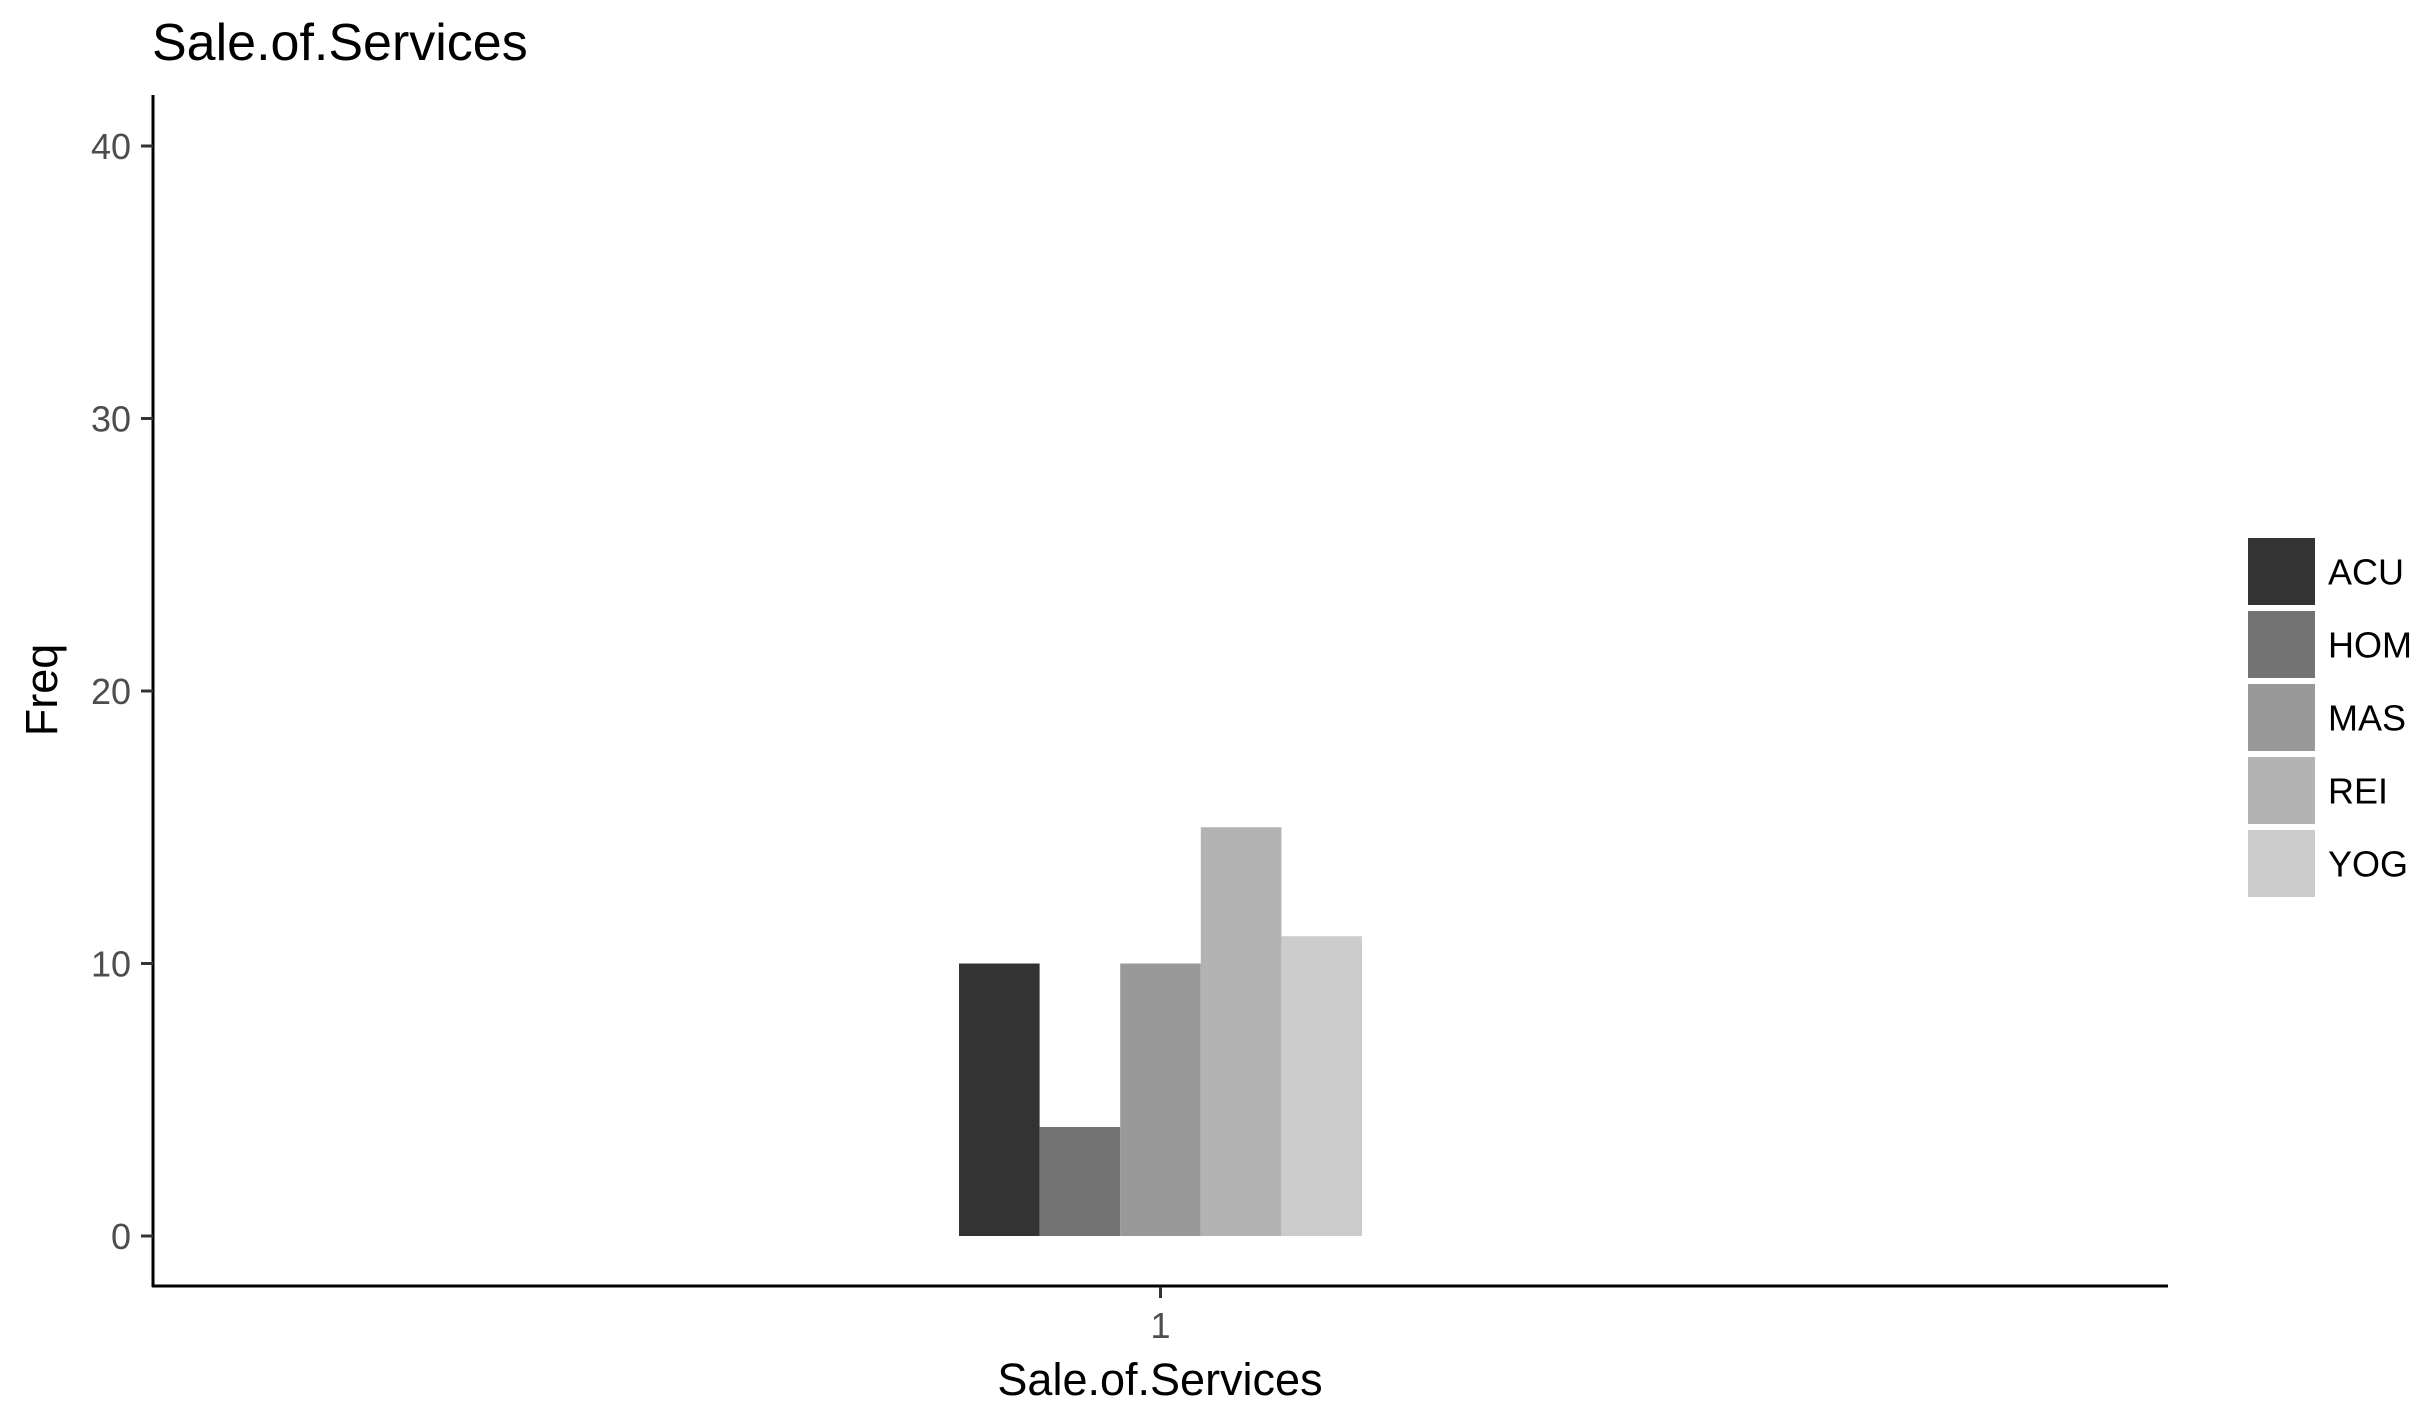 This screenshot has width=2430, height=1404. Describe the element at coordinates (2367, 718) in the screenshot. I see `legend-label-mas: MAS` at that location.